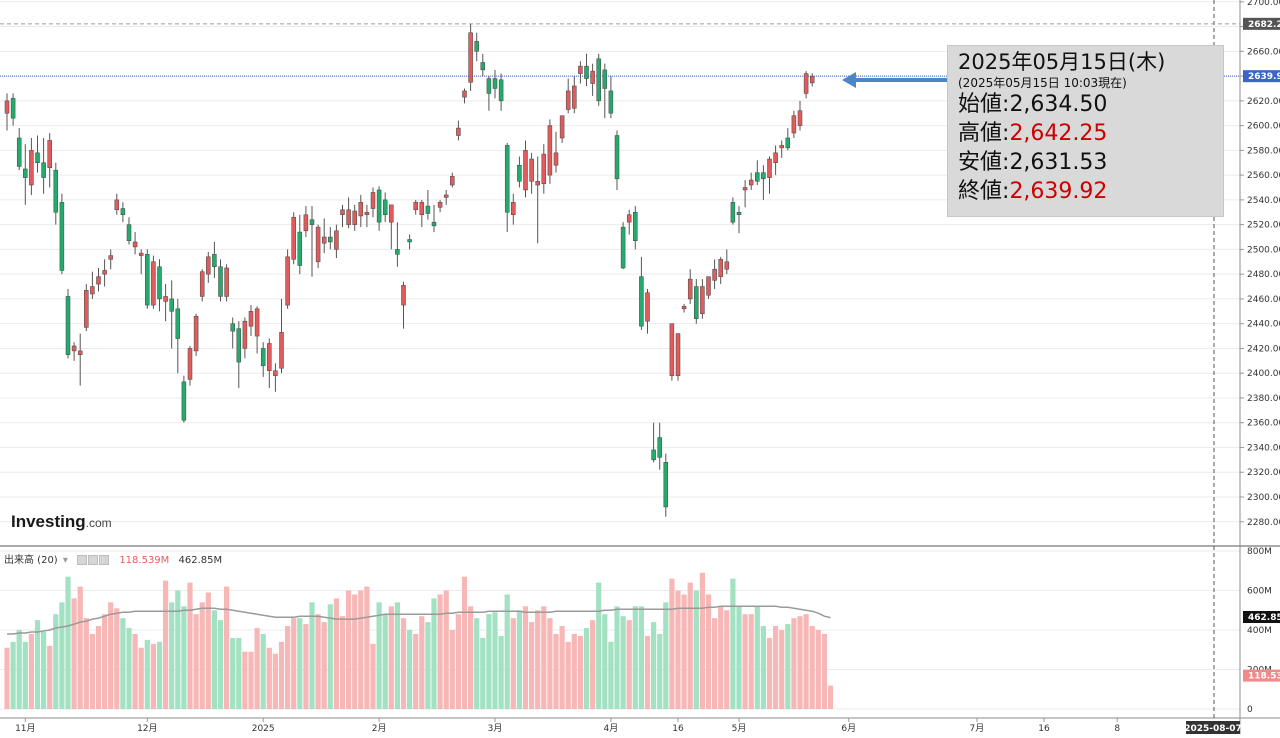  Describe the element at coordinates (1263, 523) in the screenshot. I see `y-tick-label: 2280.00` at that location.